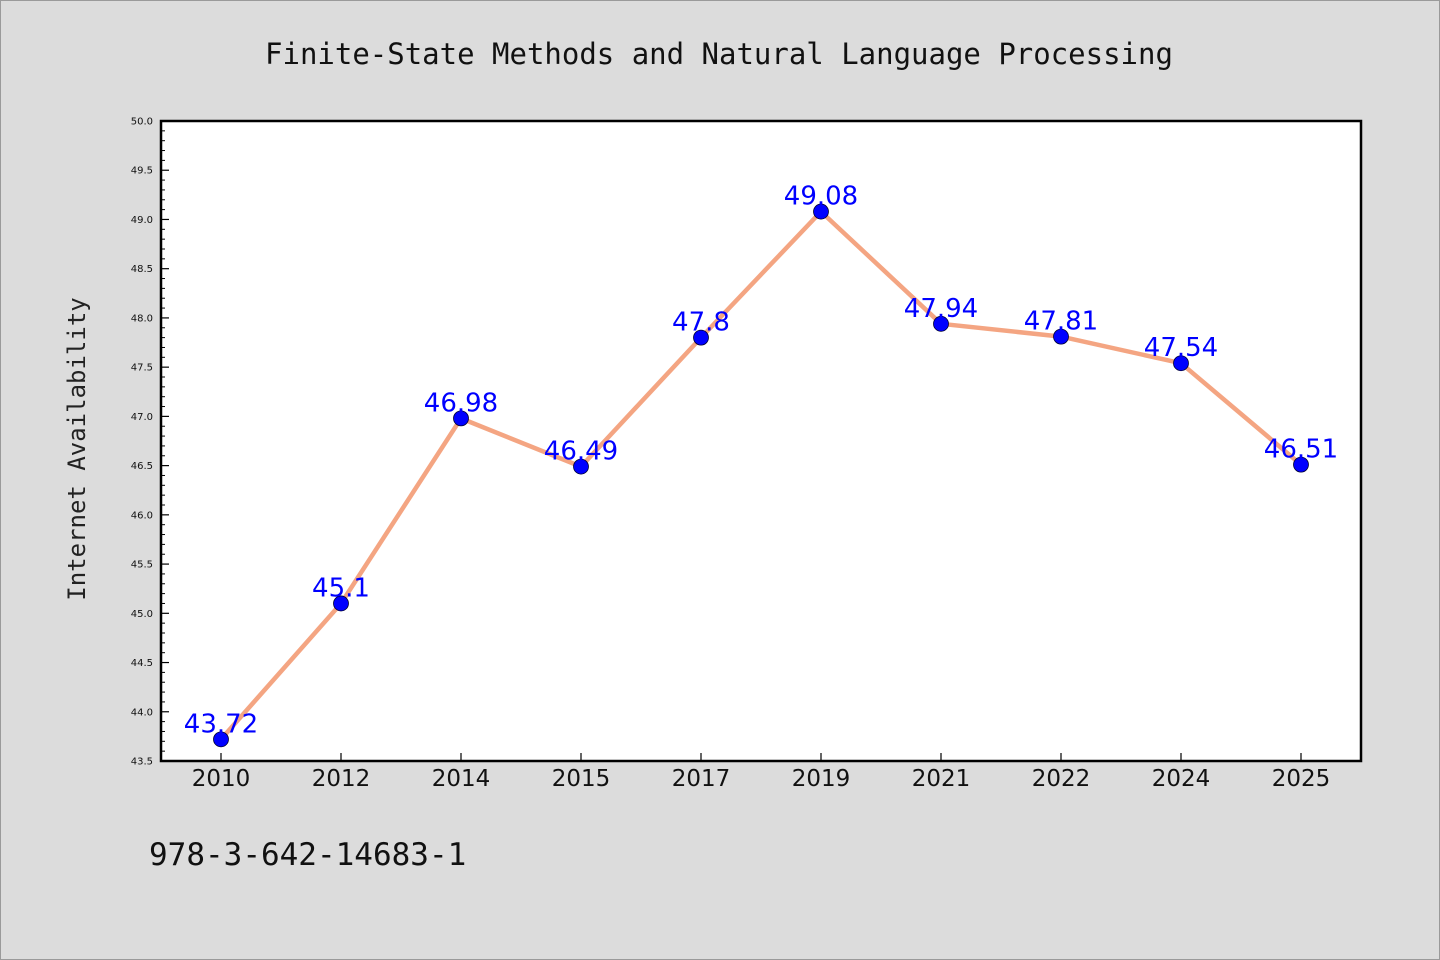 Image resolution: width=1440 pixels, height=960 pixels. I want to click on x-tick-label: 2010, so click(221, 779).